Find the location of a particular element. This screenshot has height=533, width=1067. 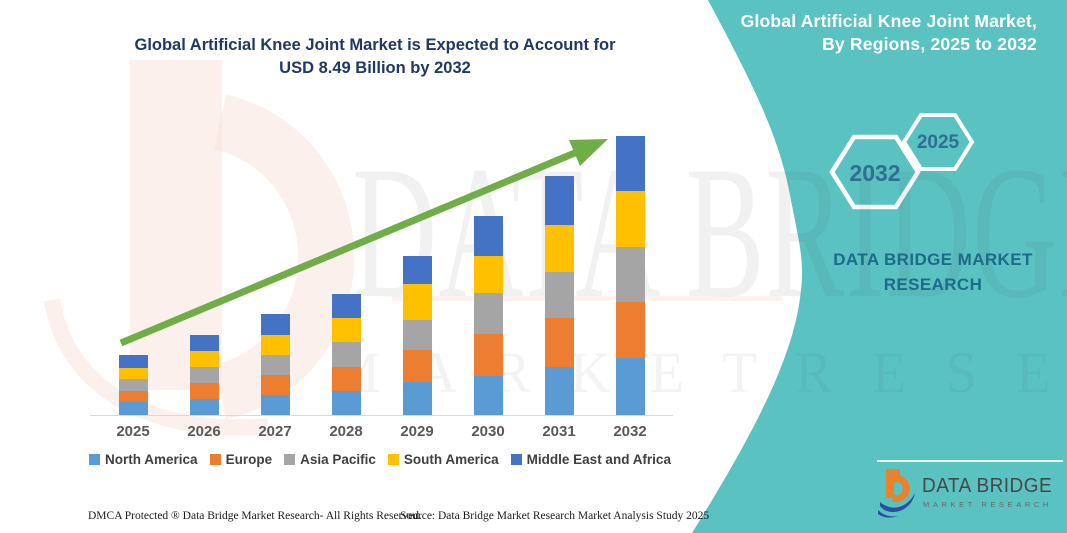

bar-segment-2025-north-america is located at coordinates (133, 408).